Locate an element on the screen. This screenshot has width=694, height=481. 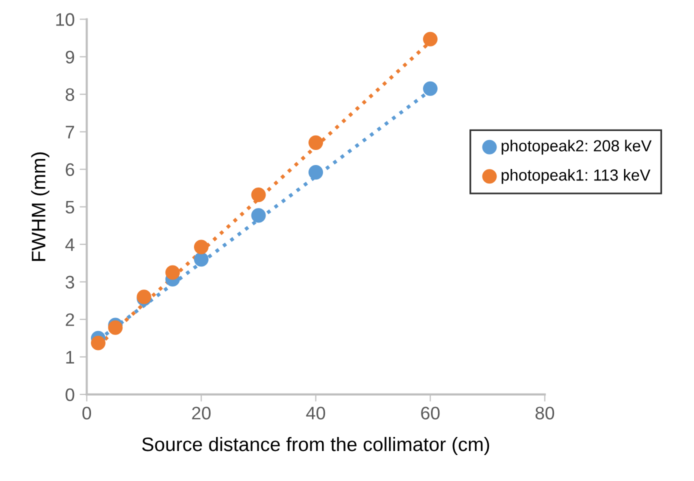
y-tick-label: 10 is located at coordinates (65, 19).